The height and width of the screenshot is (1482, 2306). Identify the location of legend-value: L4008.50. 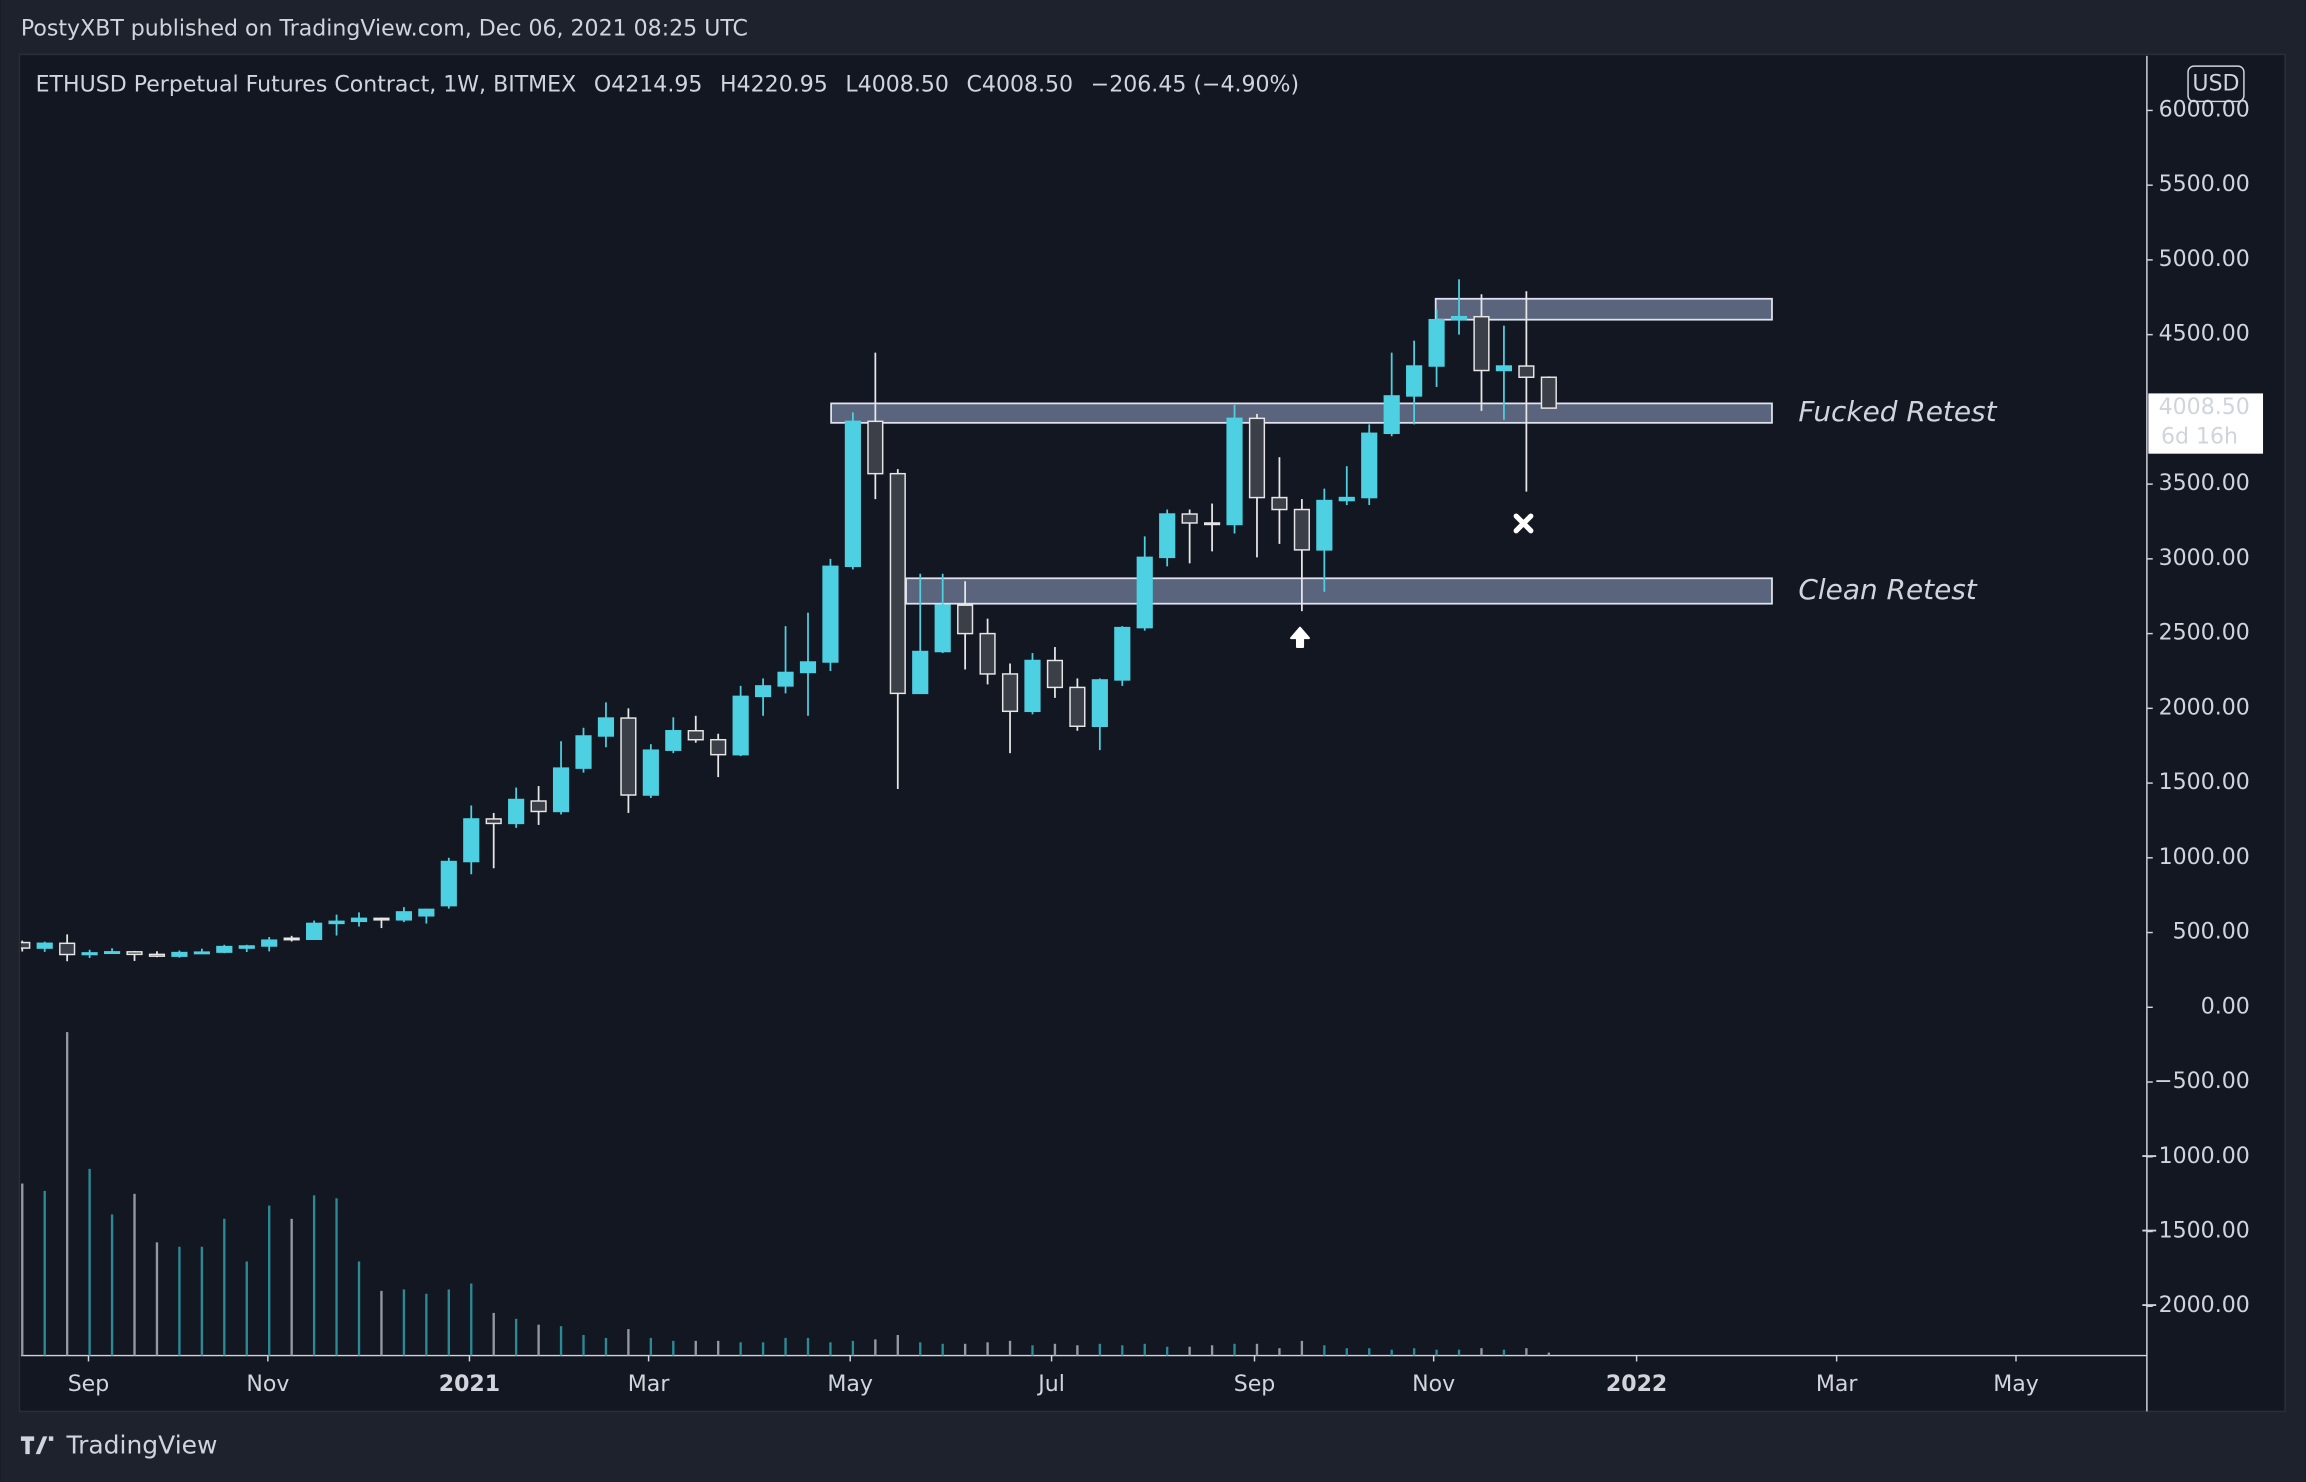
(896, 84).